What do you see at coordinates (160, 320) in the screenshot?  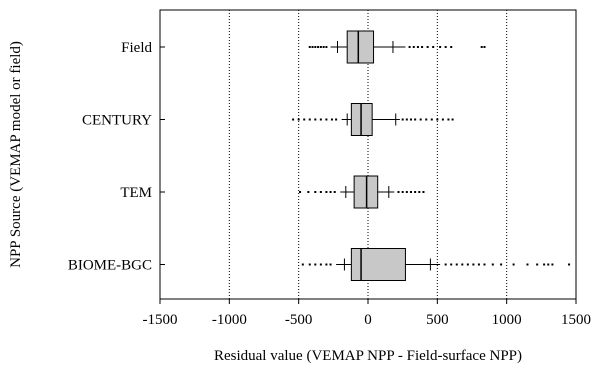 I see `x-tick-label: -1500` at bounding box center [160, 320].